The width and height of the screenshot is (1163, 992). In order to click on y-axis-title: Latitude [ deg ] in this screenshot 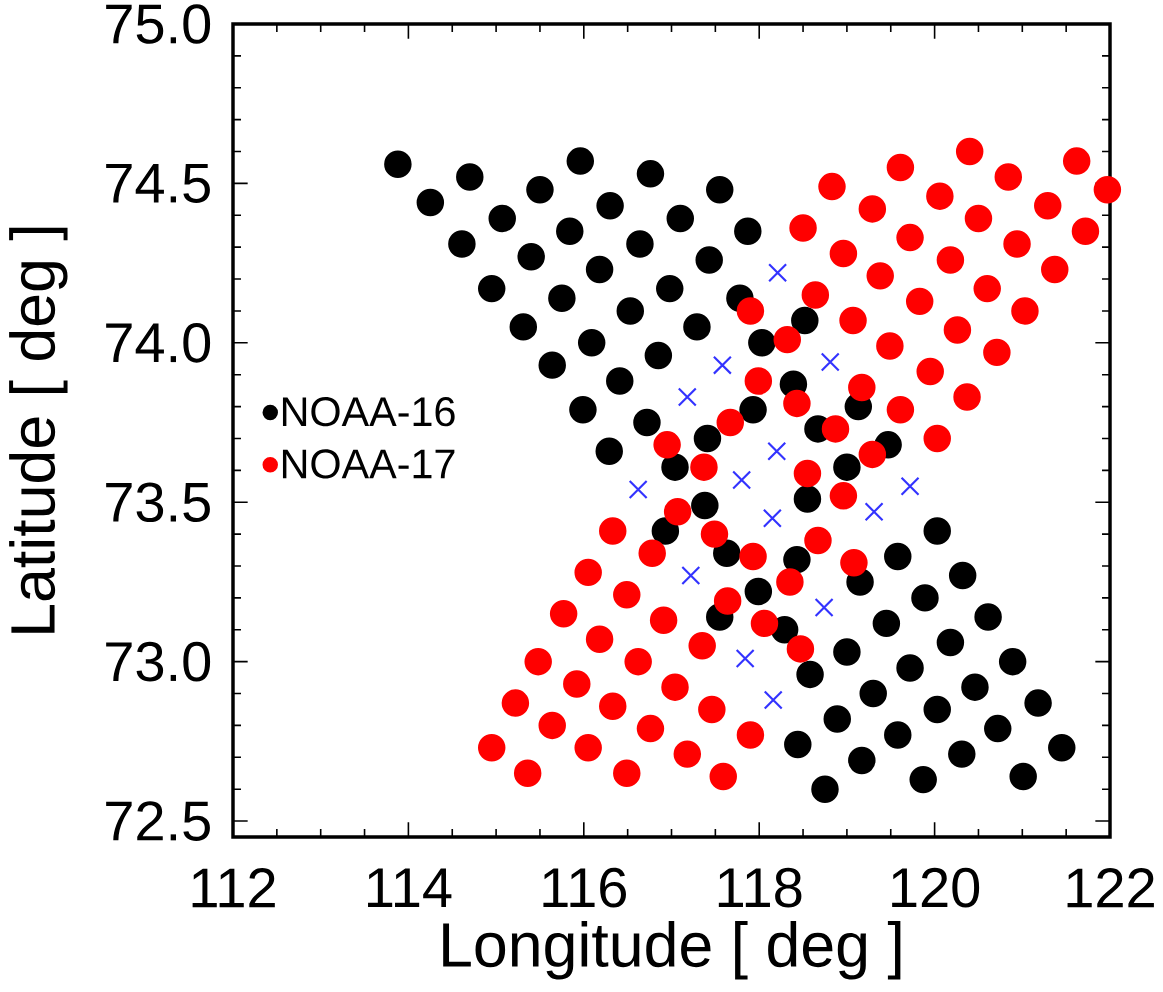, I will do `click(38, 430)`.